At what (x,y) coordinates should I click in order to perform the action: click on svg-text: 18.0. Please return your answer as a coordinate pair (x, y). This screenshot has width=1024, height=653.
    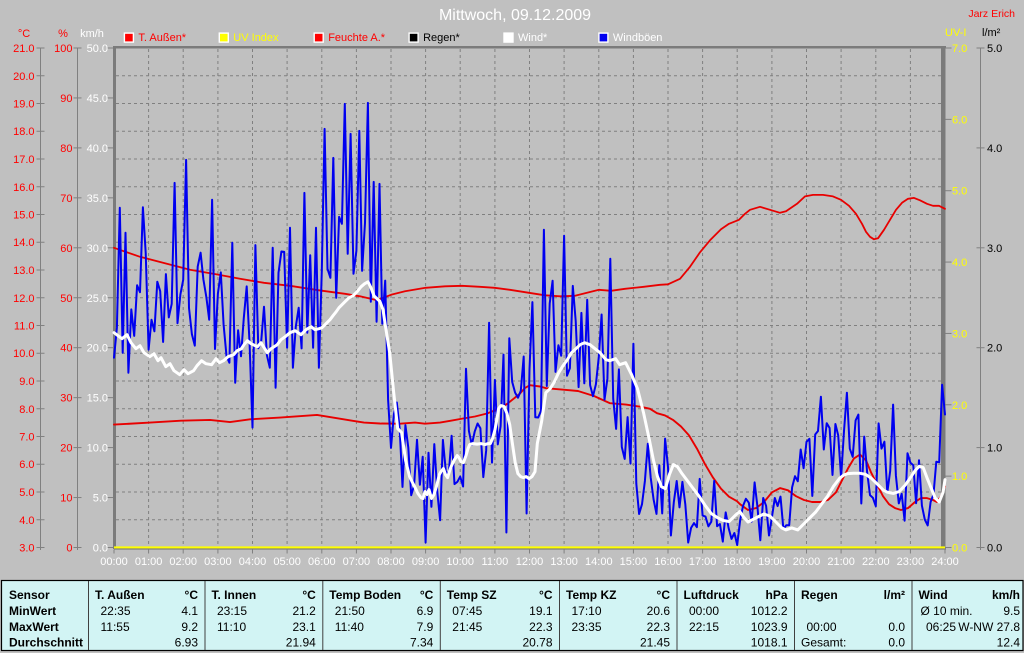
    Looking at the image, I should click on (23, 132).